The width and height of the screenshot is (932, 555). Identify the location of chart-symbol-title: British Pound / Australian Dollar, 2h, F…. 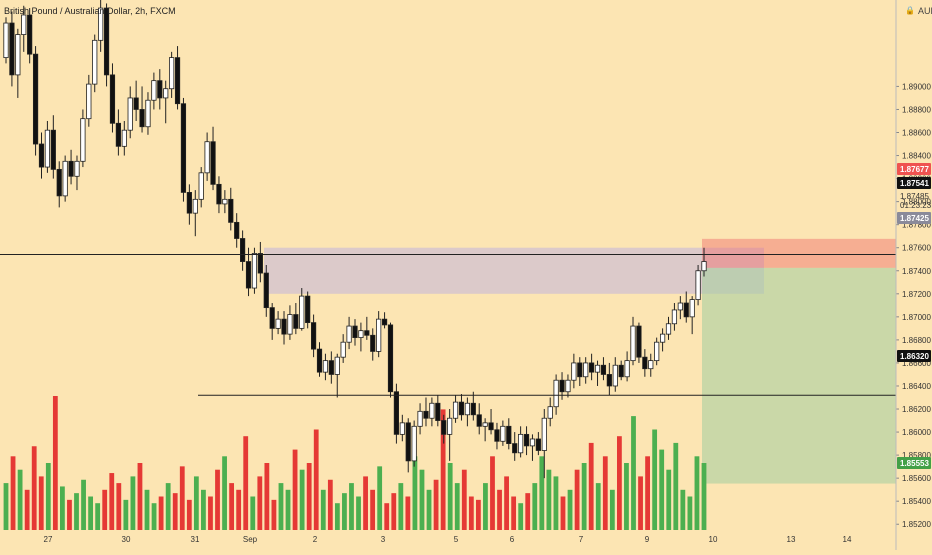
(90, 11).